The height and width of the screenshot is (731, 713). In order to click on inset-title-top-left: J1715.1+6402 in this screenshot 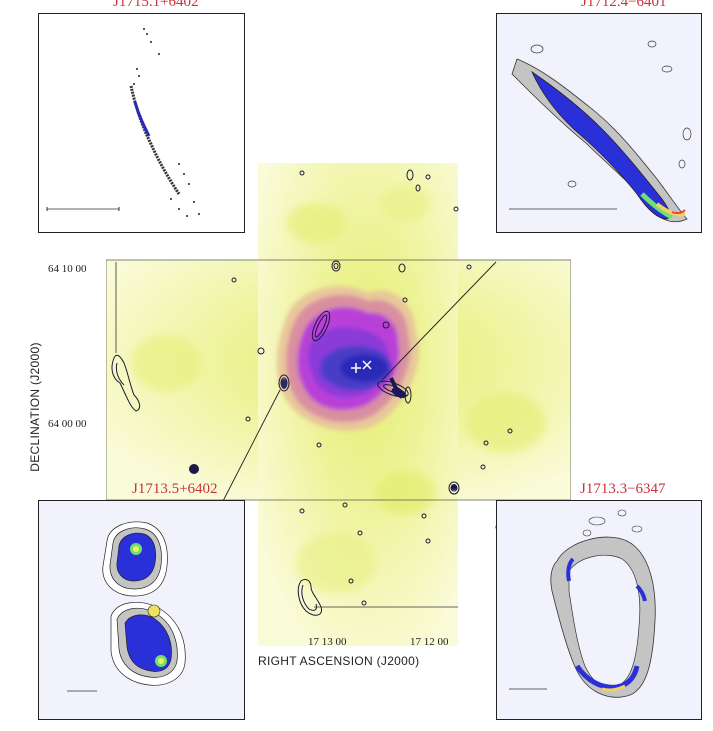, I will do `click(156, 5)`.